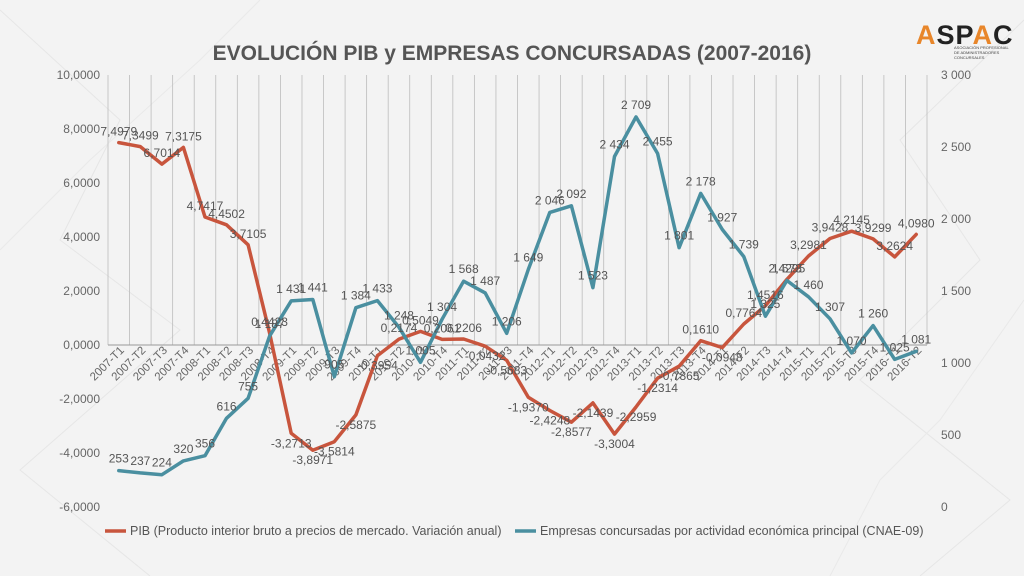 Image resolution: width=1024 pixels, height=576 pixels. What do you see at coordinates (507, 321) in the screenshot?
I see `empresas-data-label: 1 206` at bounding box center [507, 321].